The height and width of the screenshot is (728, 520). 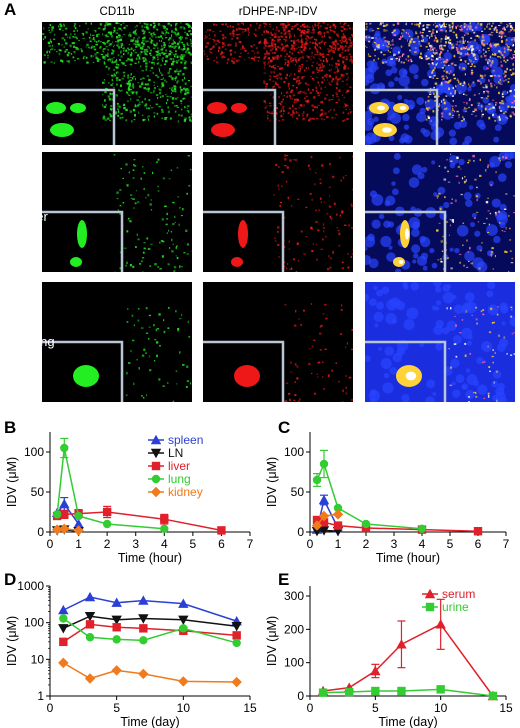 I want to click on chart-b-series-lung, so click(x=110, y=485).